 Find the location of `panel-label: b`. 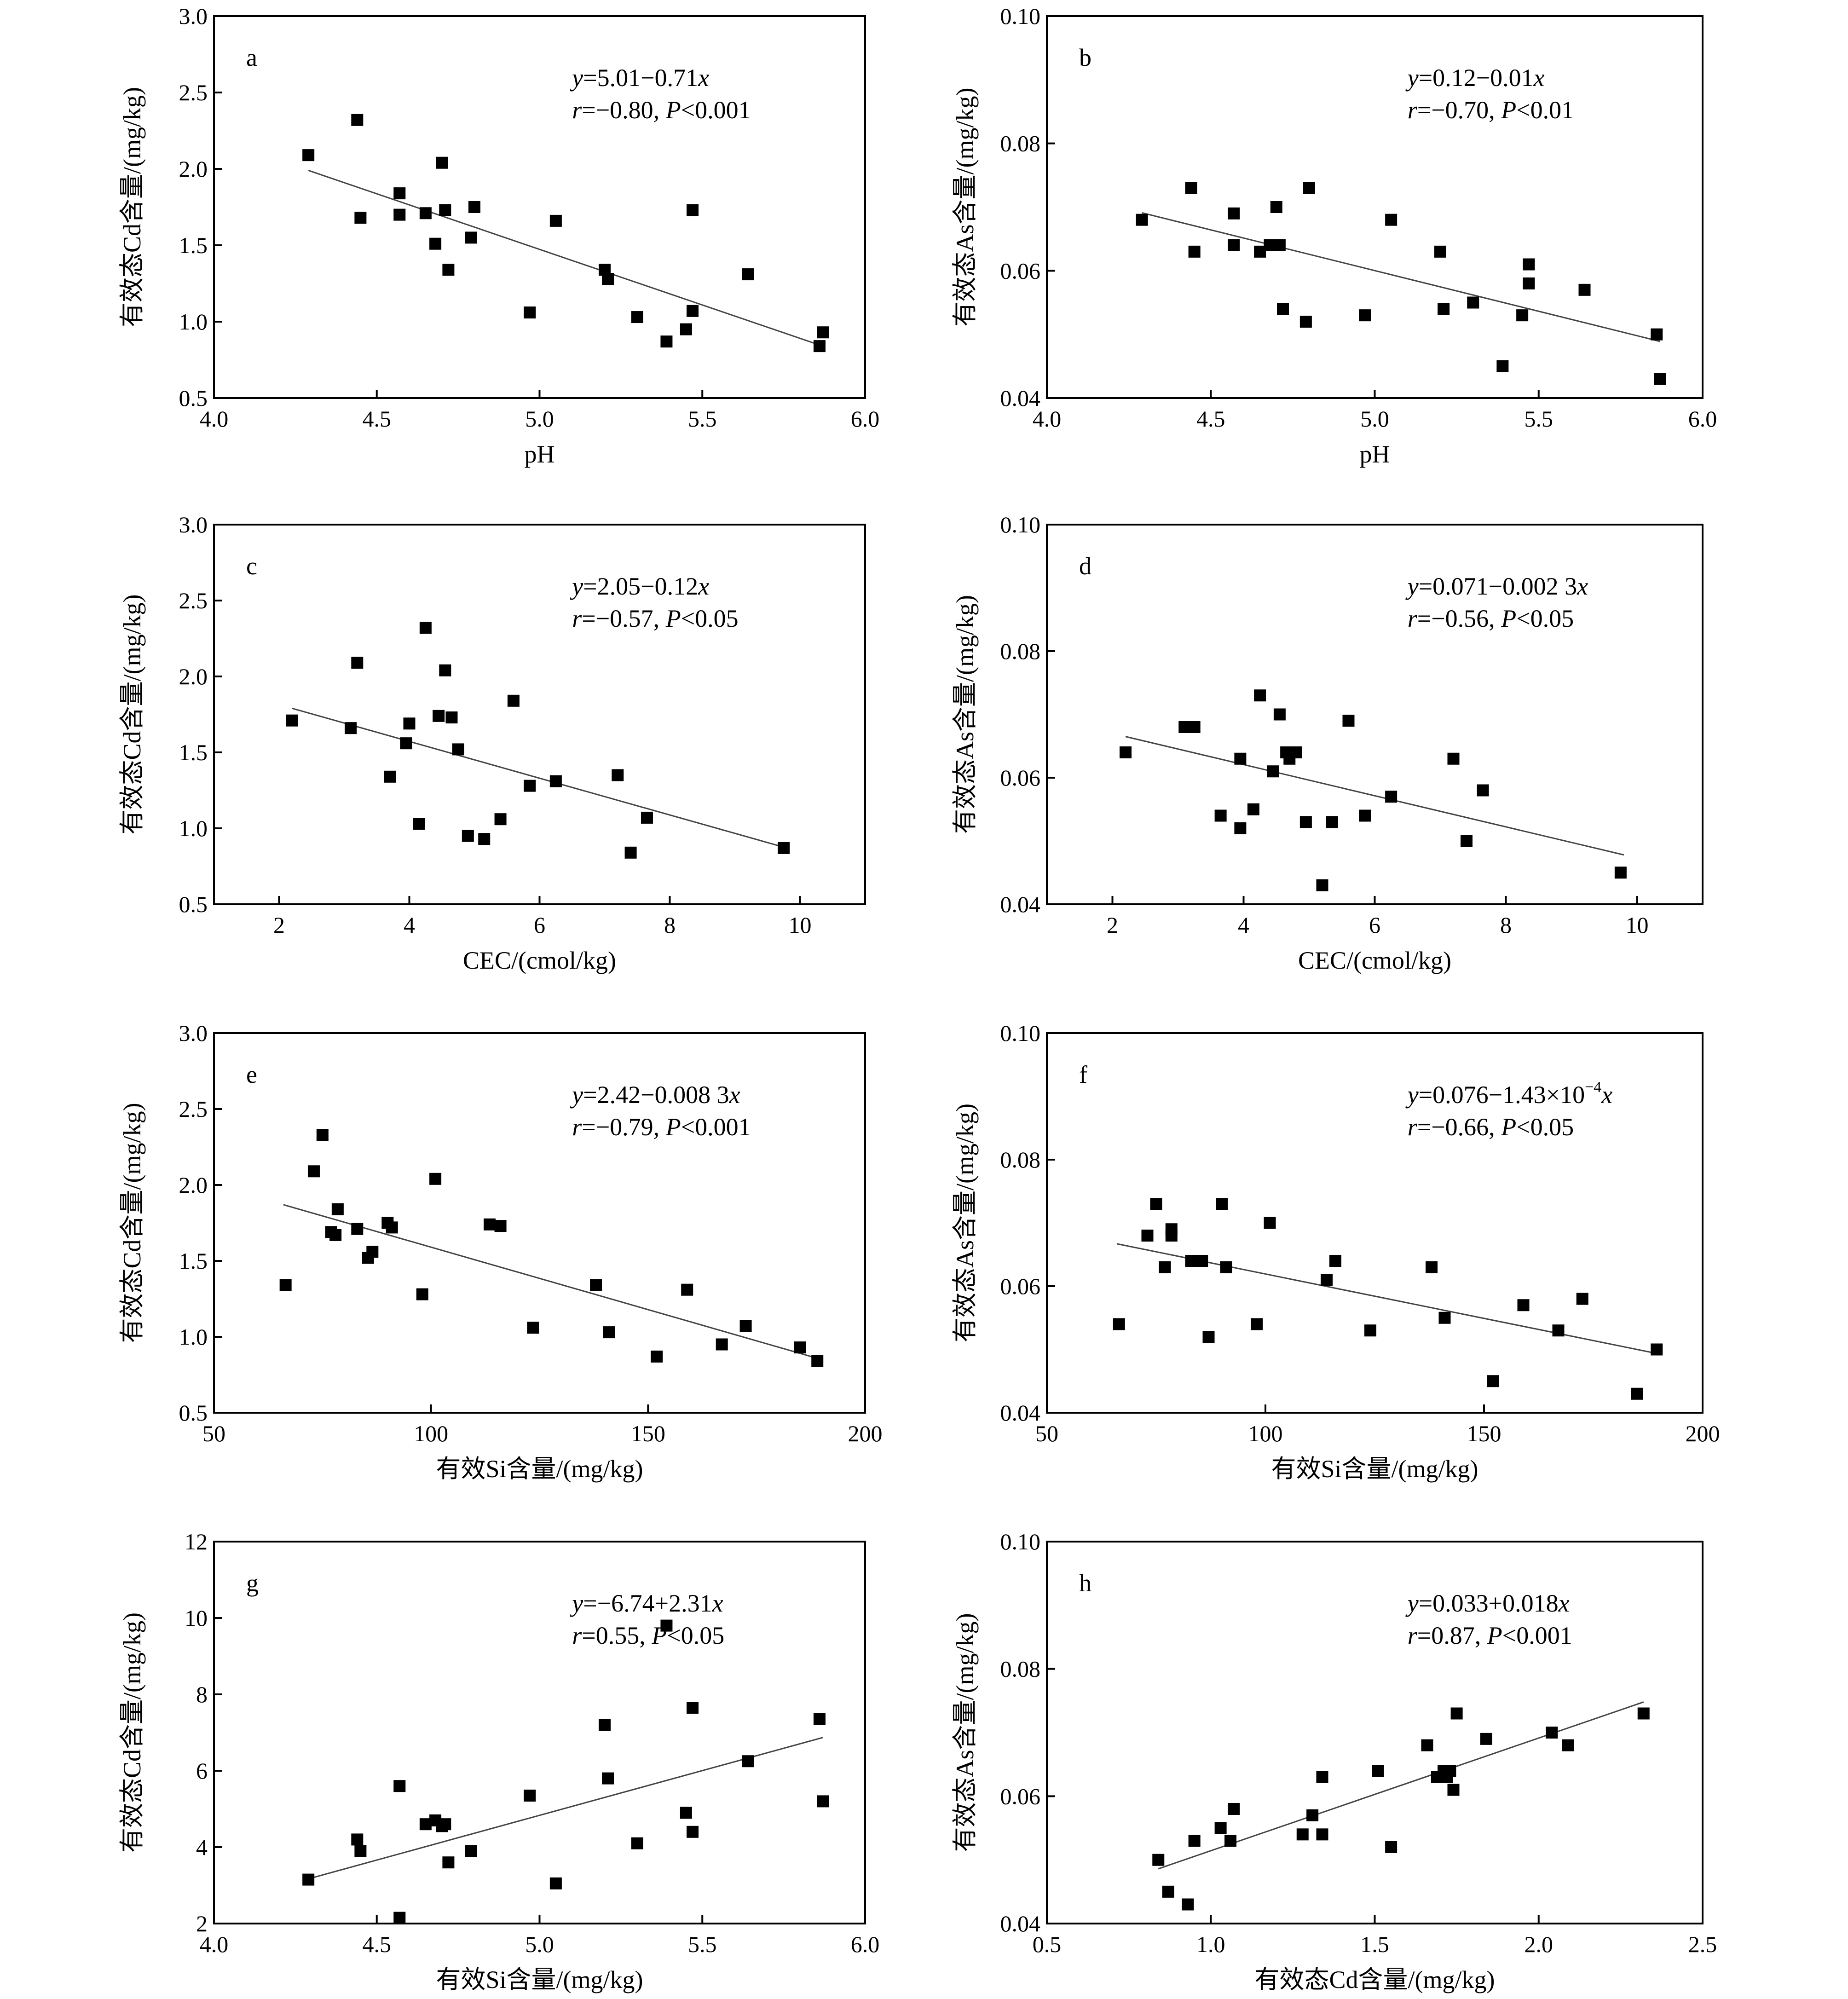

panel-label: b is located at coordinates (1085, 57).